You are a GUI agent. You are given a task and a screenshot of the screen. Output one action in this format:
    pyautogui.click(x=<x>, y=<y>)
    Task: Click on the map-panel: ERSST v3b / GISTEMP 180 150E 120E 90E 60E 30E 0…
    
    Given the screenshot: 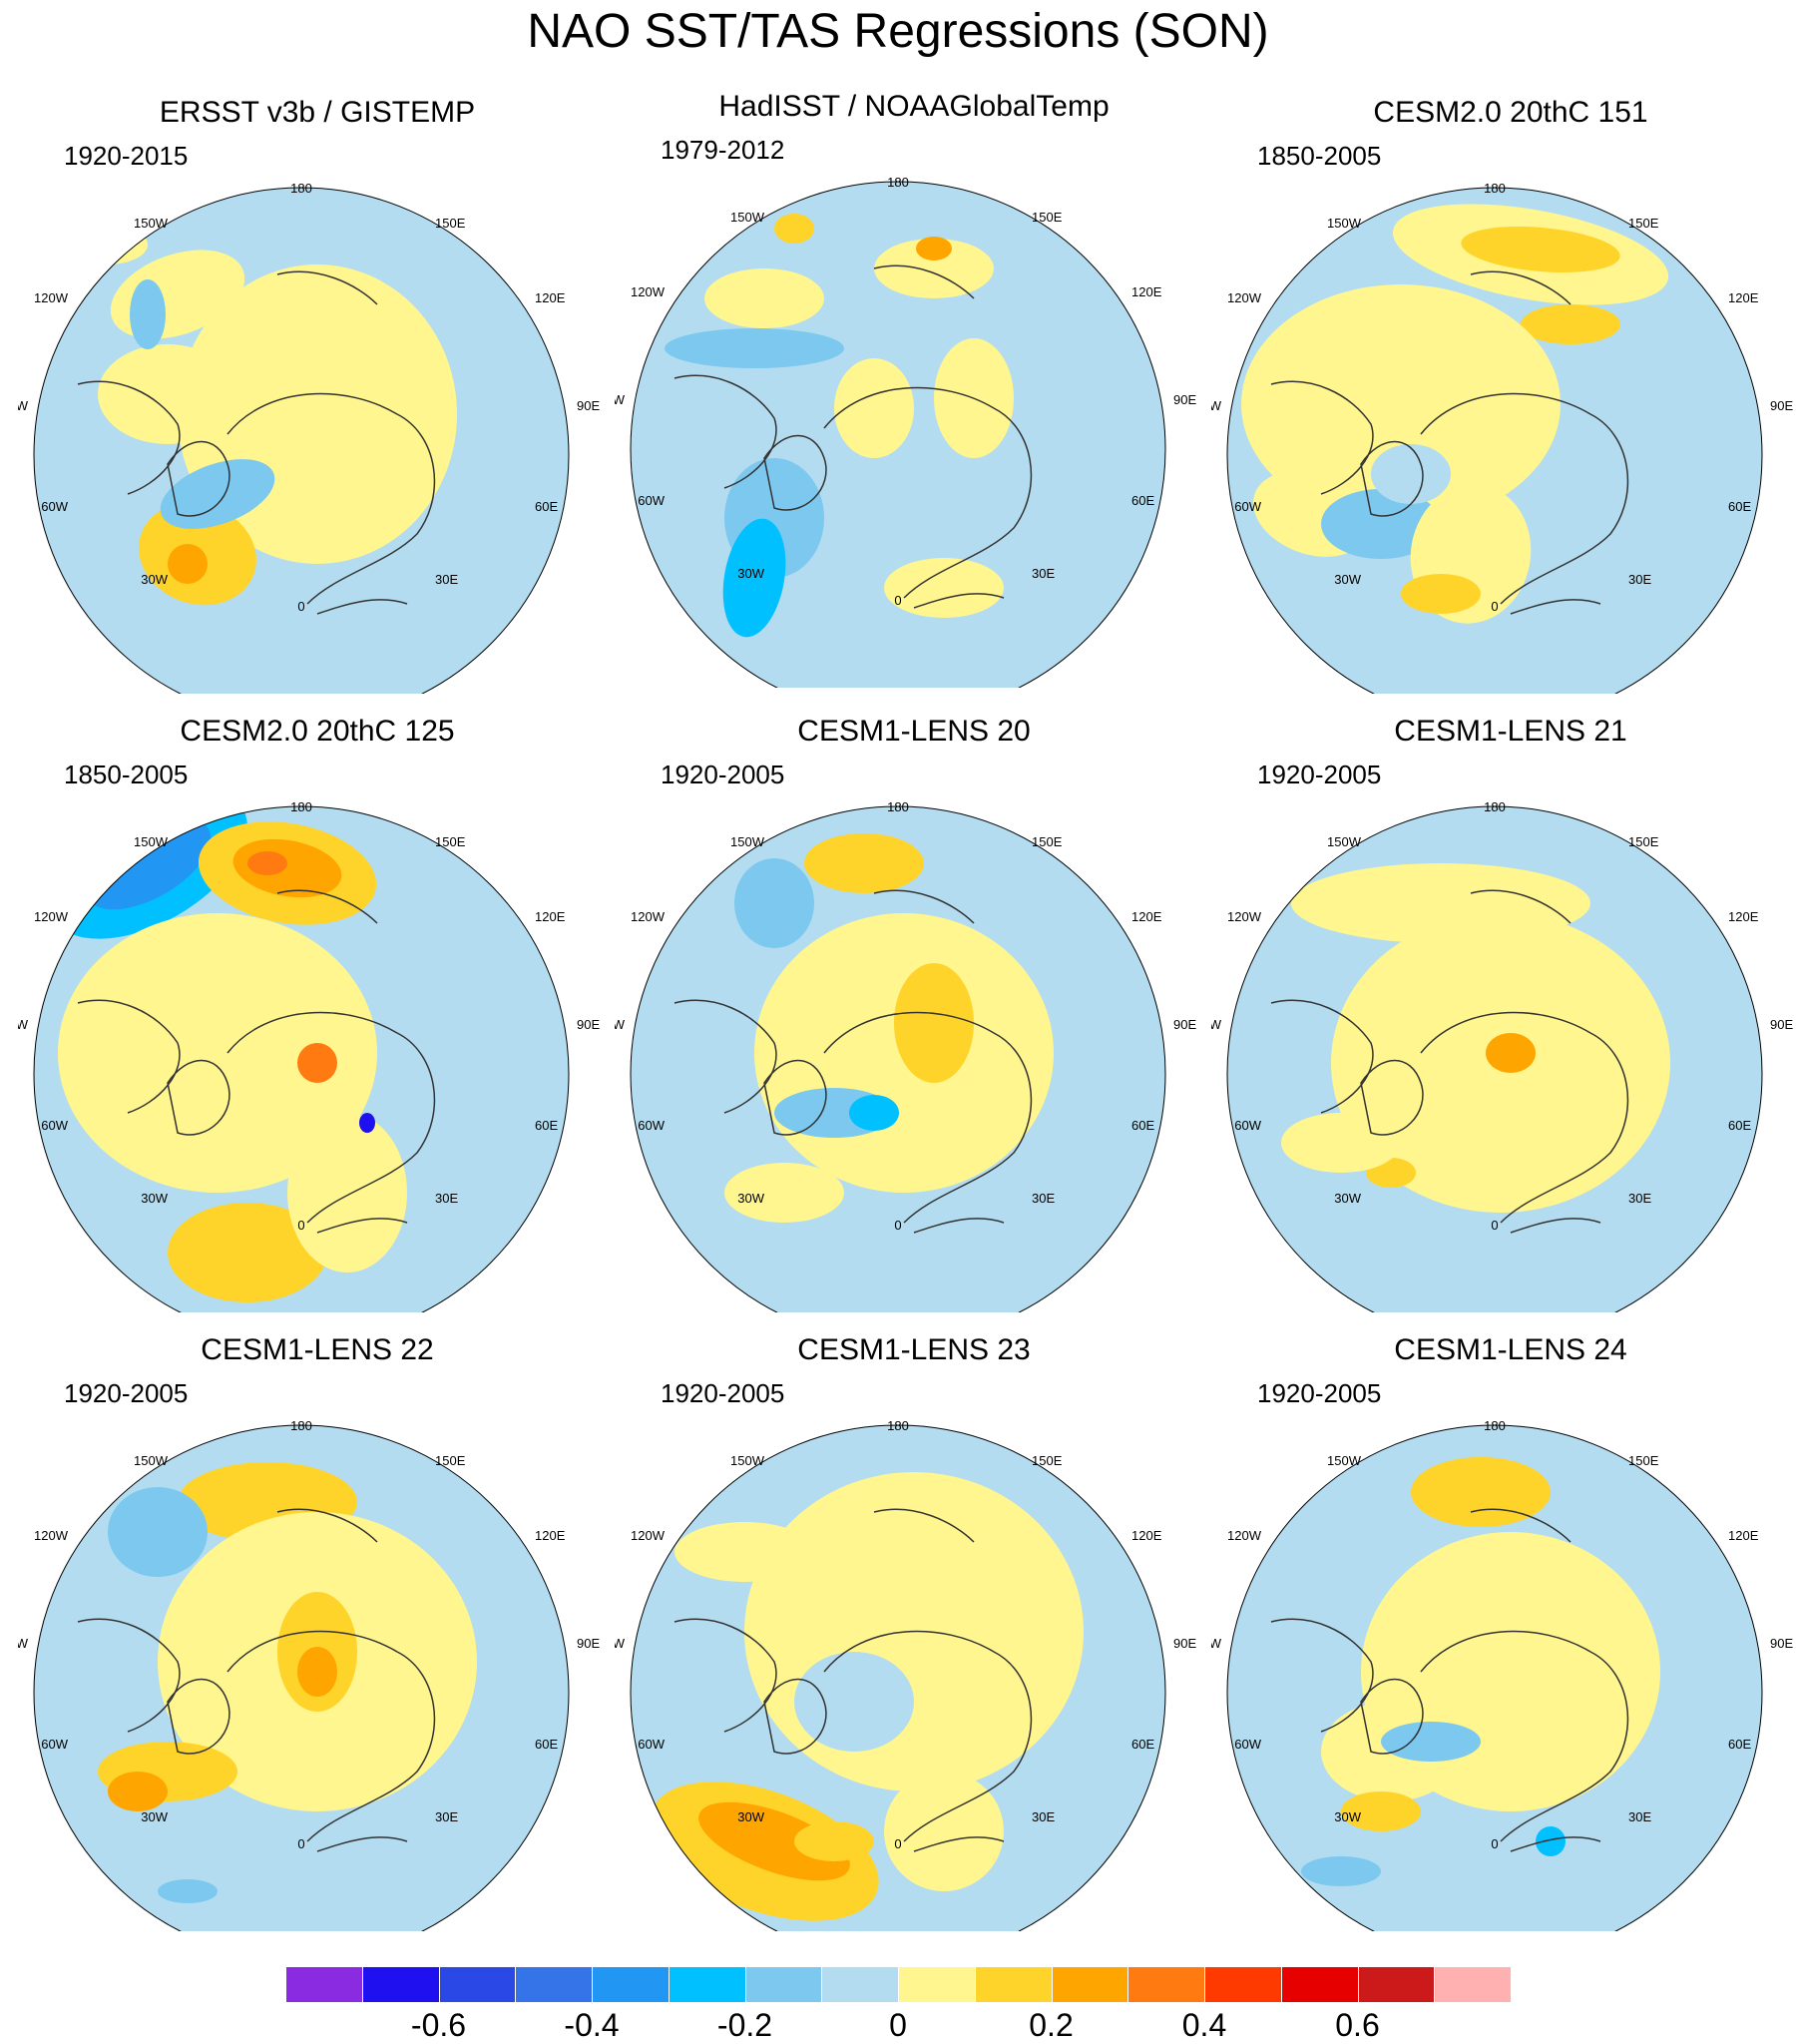 What is the action you would take?
    pyautogui.click(x=317, y=404)
    